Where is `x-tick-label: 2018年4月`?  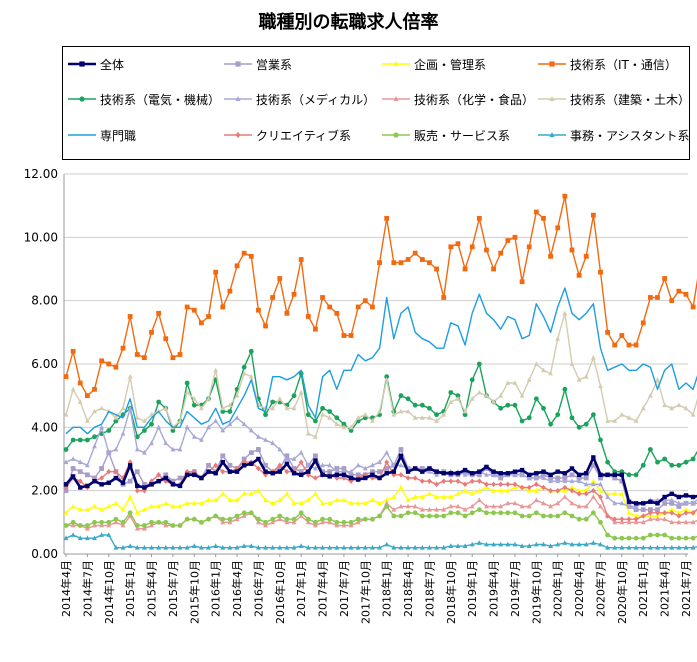
x-tick-label: 2018年4月 is located at coordinates (408, 588).